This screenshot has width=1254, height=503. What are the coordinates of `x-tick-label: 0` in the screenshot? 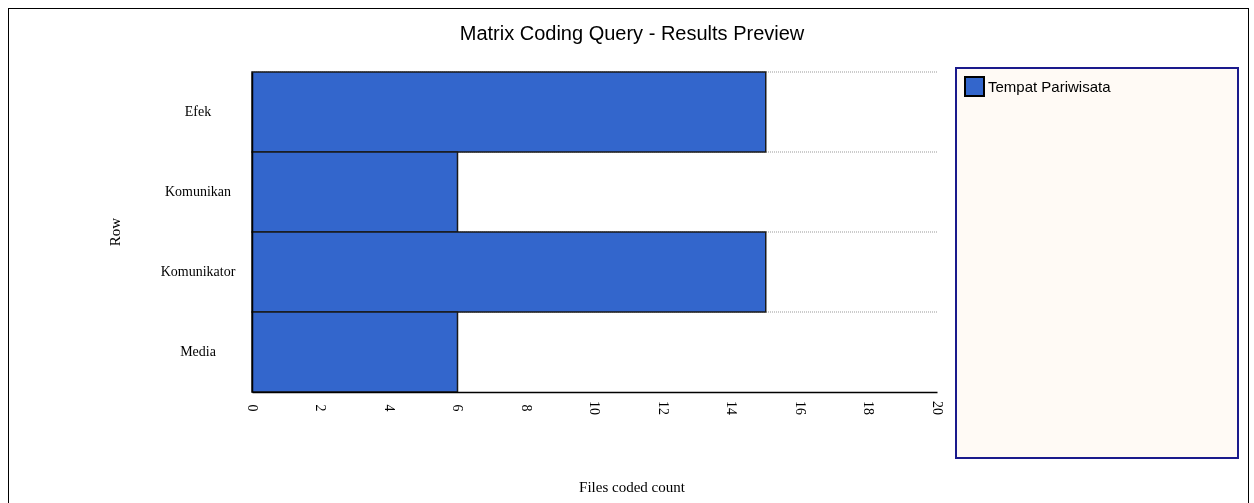 It's located at (252, 408).